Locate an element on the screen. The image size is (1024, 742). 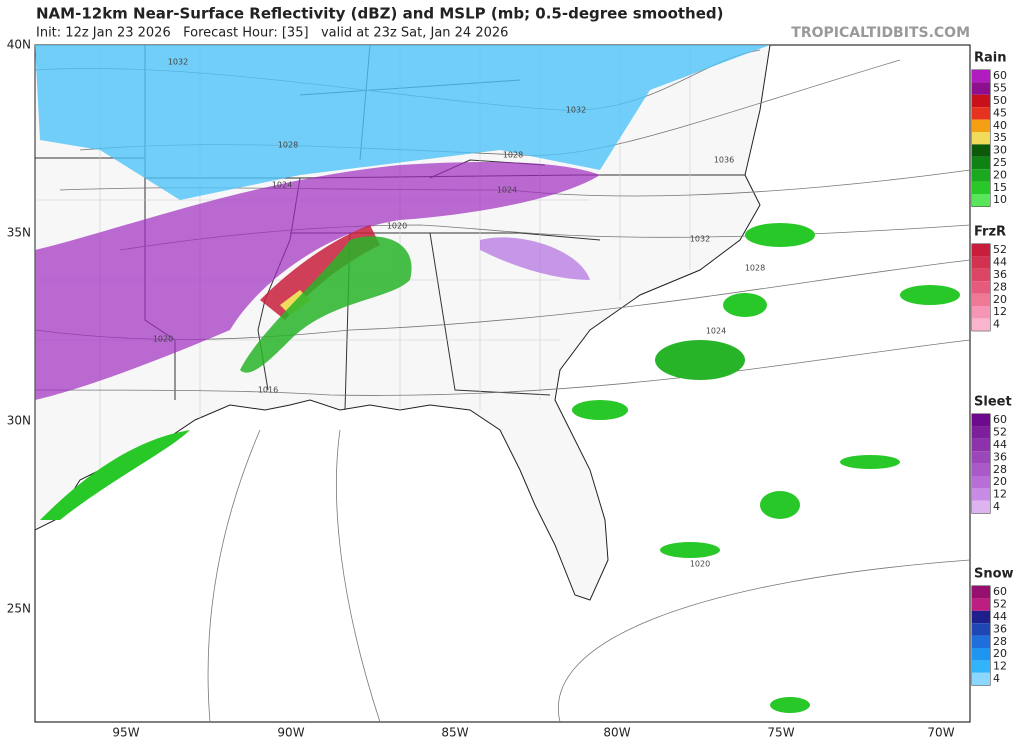
isobar-label: 1016 is located at coordinates (268, 390).